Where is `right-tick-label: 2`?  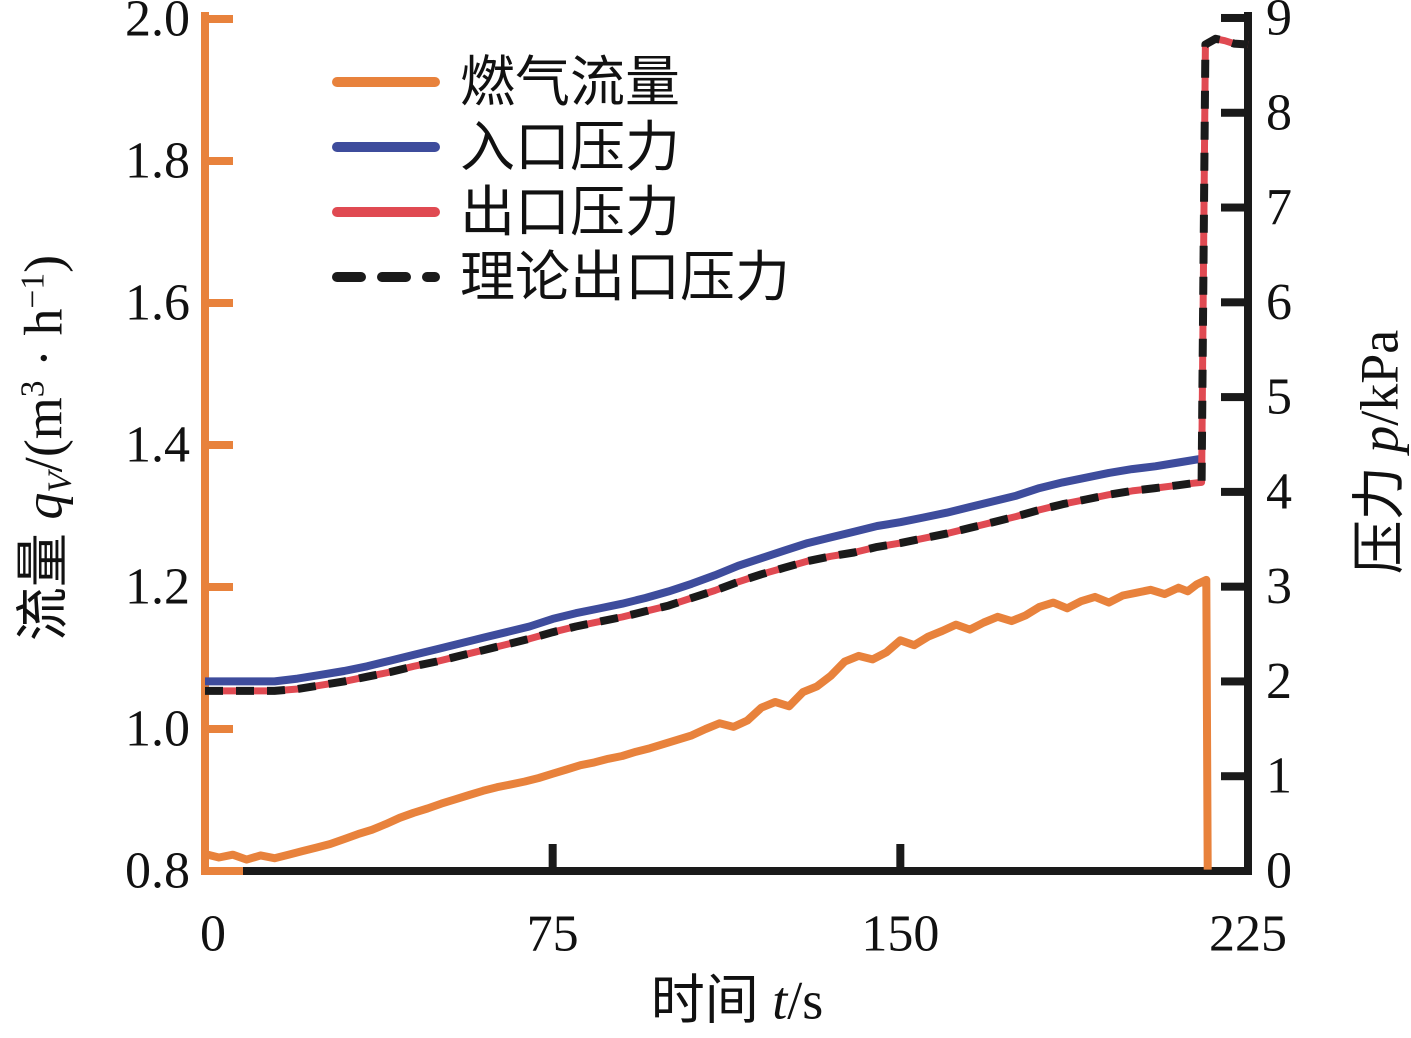 right-tick-label: 2 is located at coordinates (1279, 681).